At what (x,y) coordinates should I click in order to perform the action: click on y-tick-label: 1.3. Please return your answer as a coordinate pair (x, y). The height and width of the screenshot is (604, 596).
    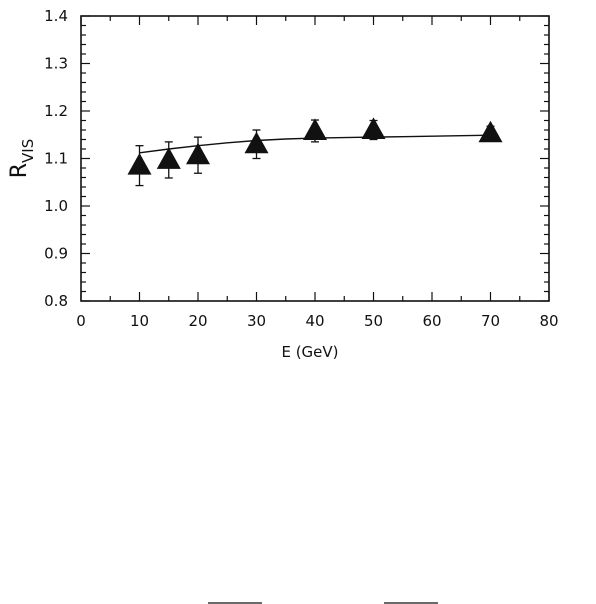
    Looking at the image, I should click on (56, 64).